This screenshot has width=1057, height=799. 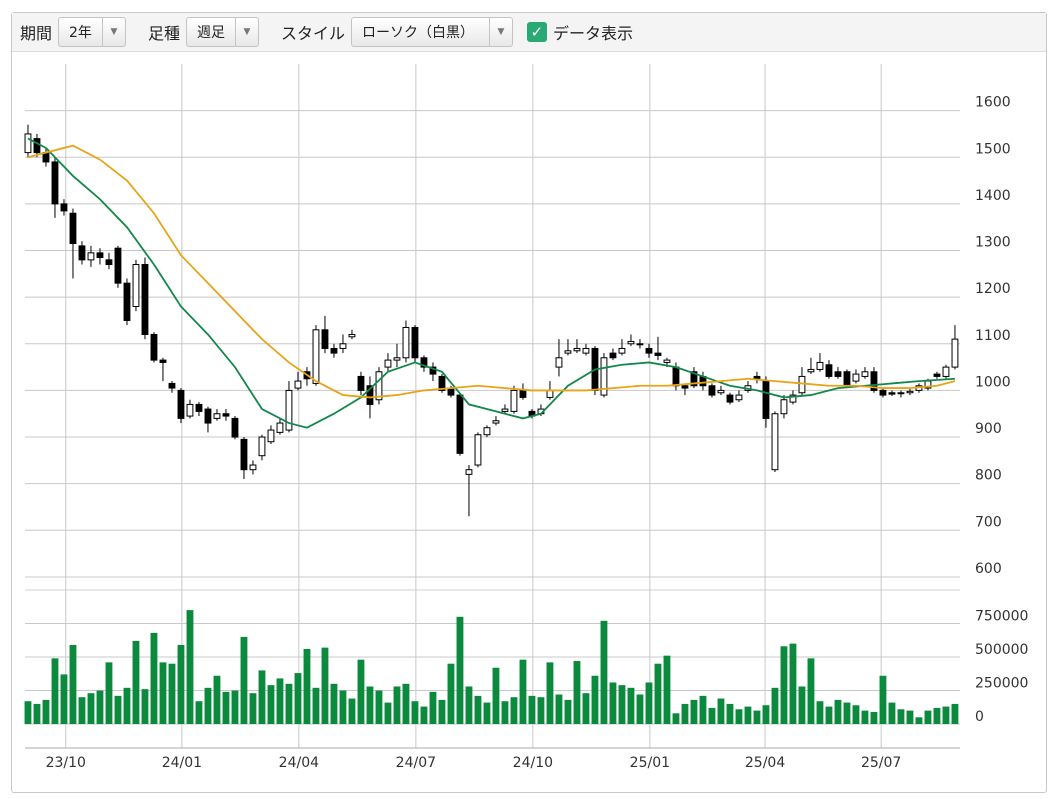 I want to click on period-select: 2年 ▼, so click(x=92, y=32).